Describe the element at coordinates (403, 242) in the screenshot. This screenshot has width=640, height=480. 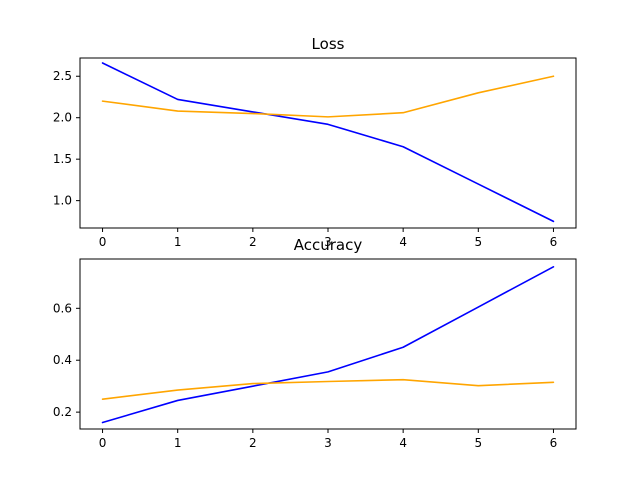
I see `loss-x-tick-label: 4` at that location.